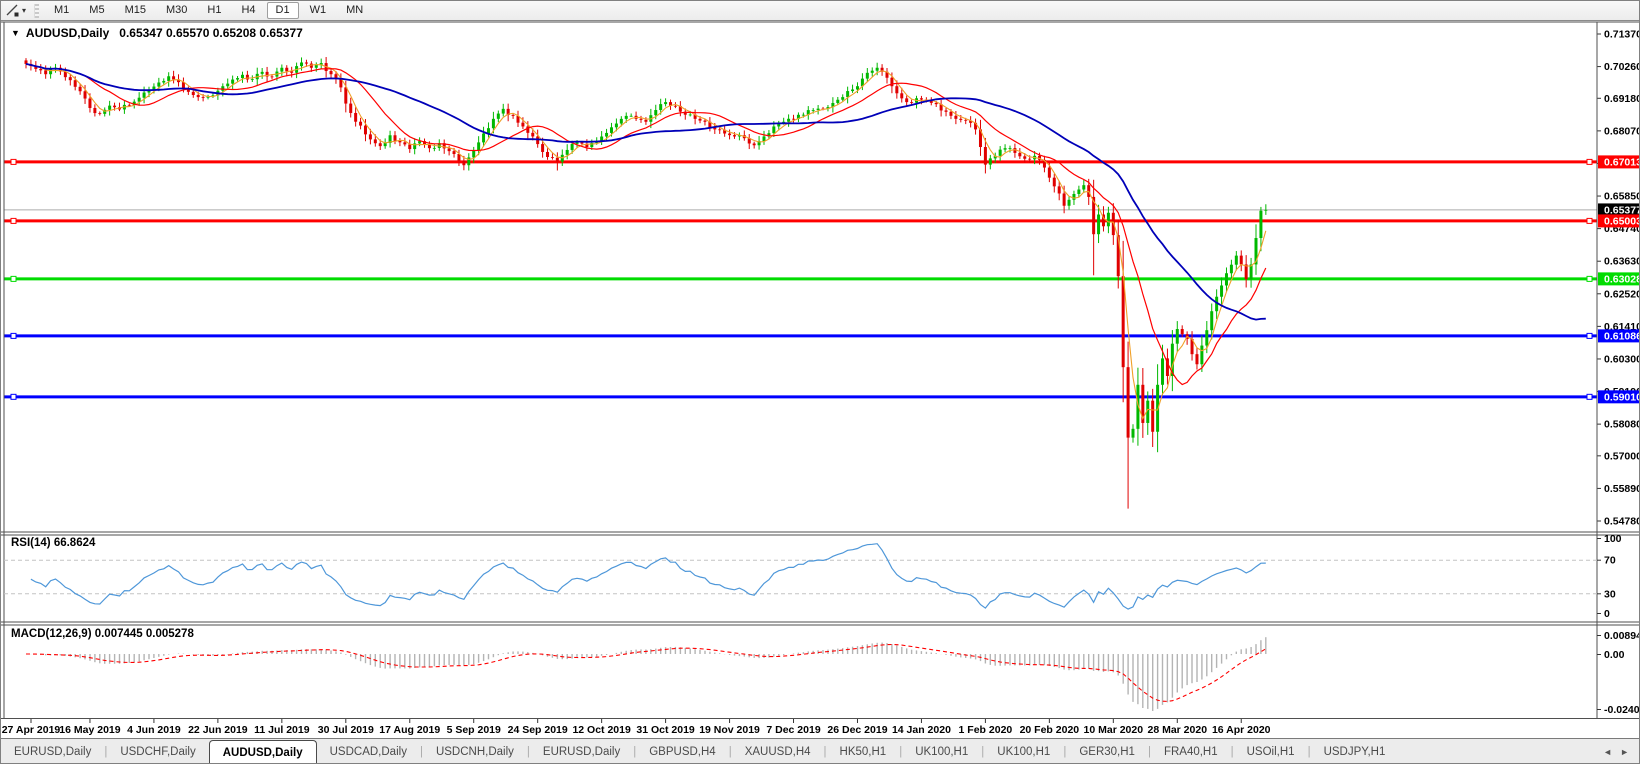  What do you see at coordinates (158, 752) in the screenshot?
I see `chart-tab-usdchf-daily: USDCHF,Daily` at bounding box center [158, 752].